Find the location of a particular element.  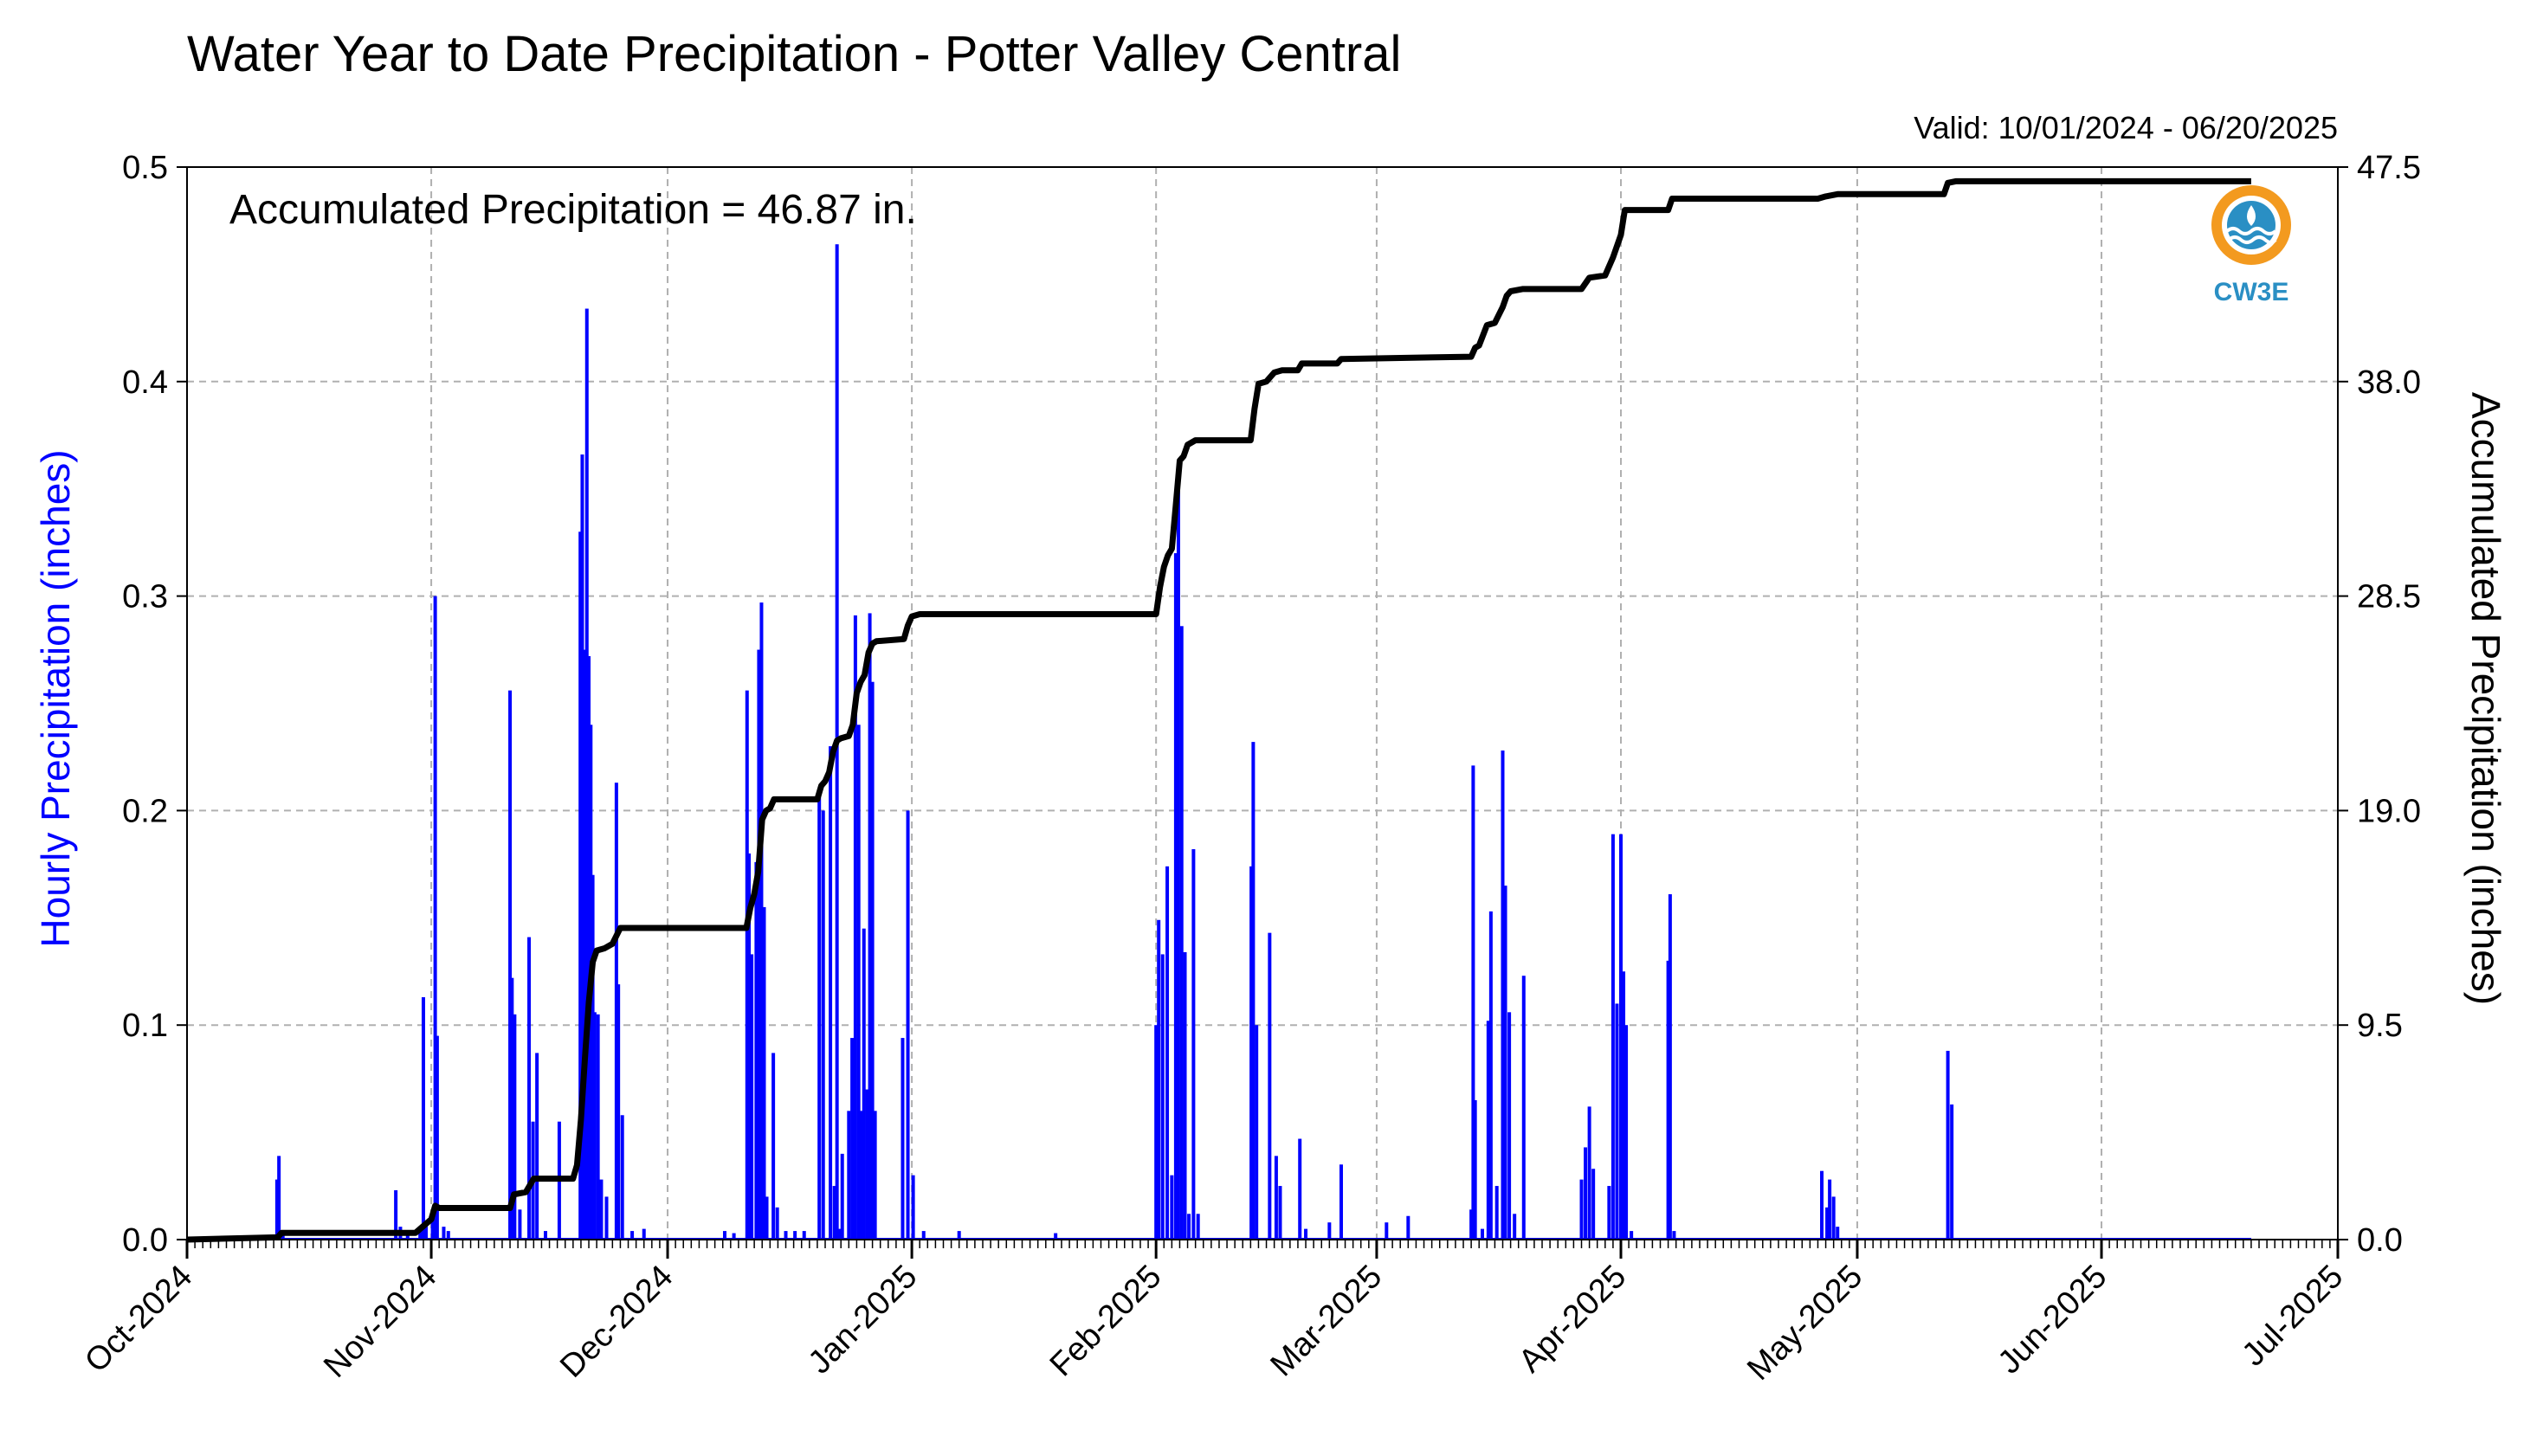

valid-date-range: Valid: 10/01/2024 - 06/20/2025 is located at coordinates (2126, 127).